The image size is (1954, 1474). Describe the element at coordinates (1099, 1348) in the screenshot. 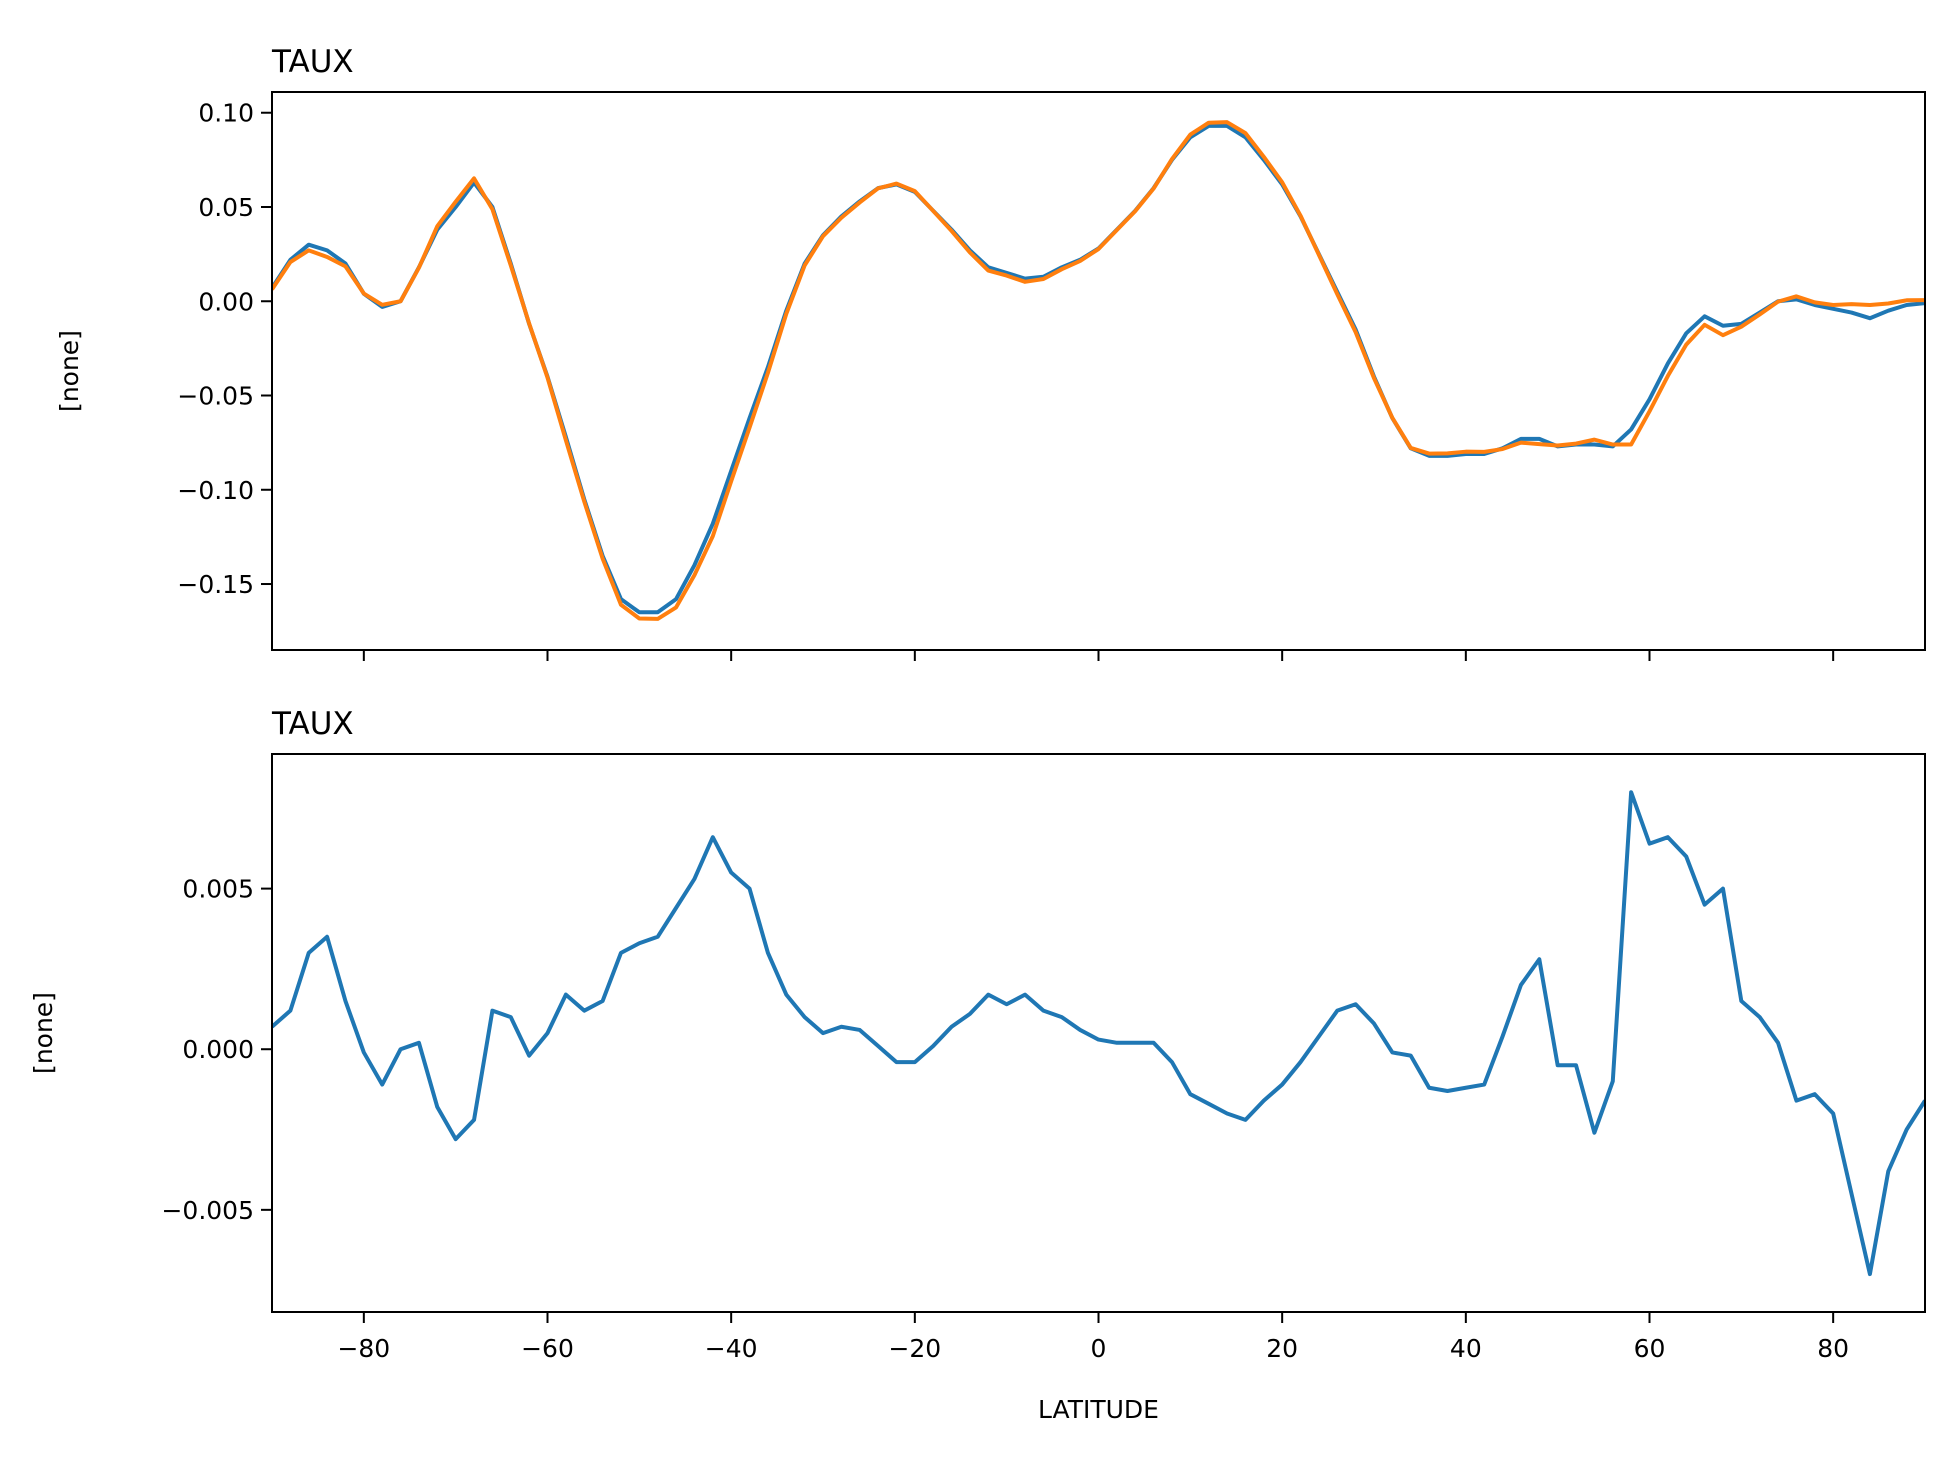

I see `x-tick-label: 0` at that location.